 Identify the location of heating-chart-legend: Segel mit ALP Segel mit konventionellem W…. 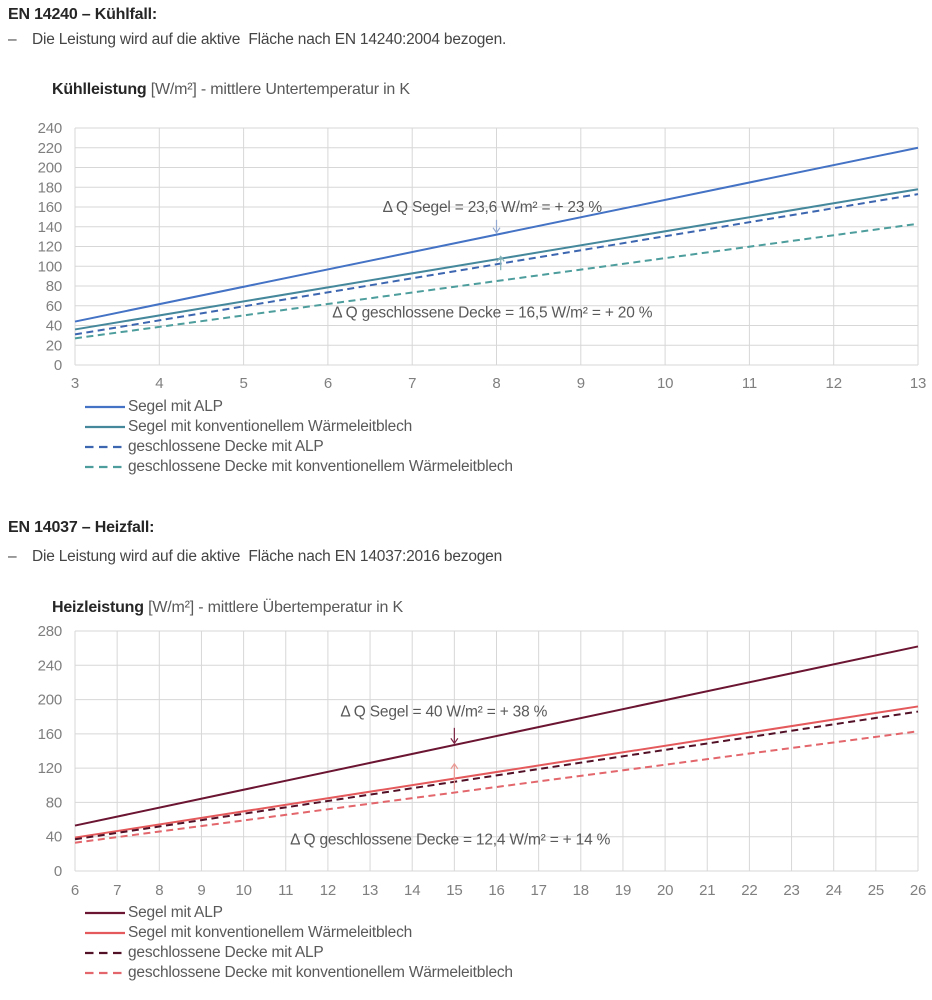
(299, 943).